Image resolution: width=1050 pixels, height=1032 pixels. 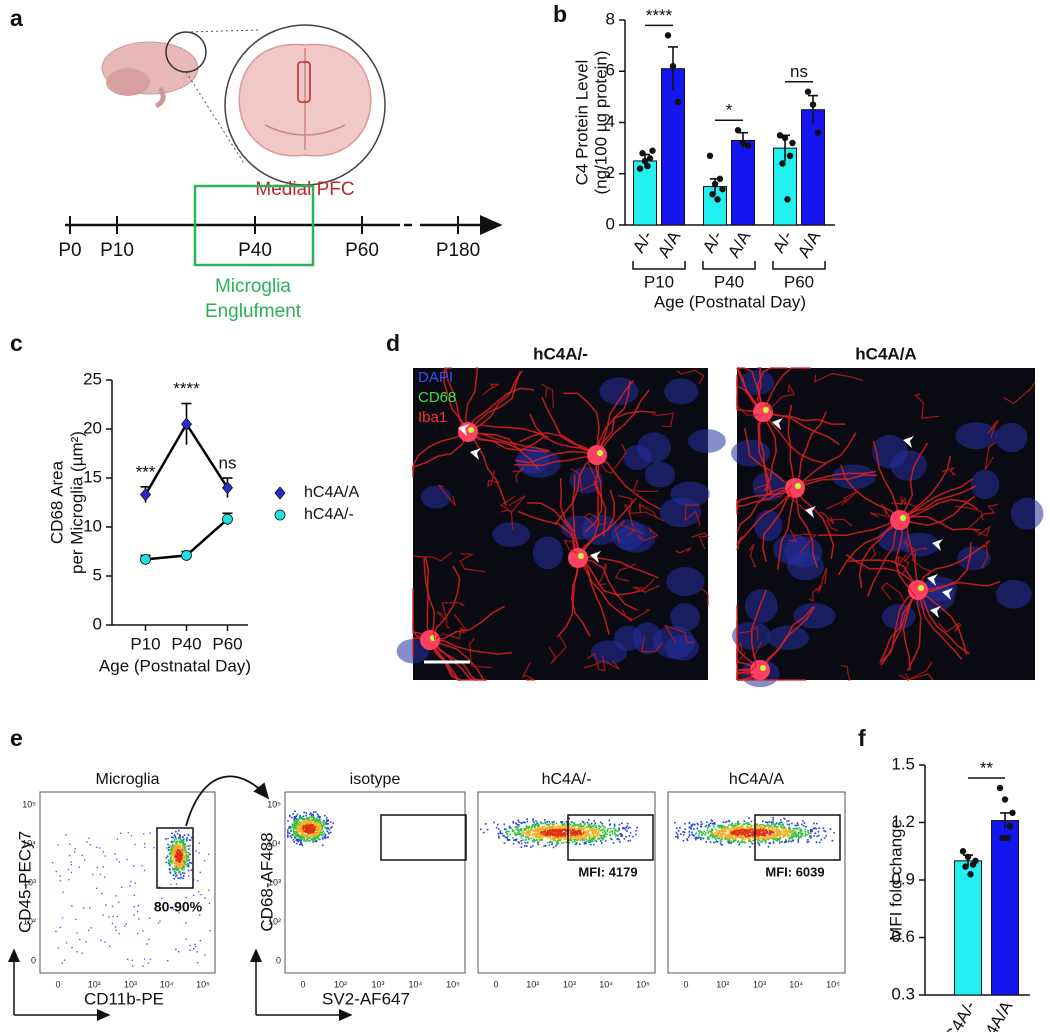 What do you see at coordinates (799, 265) in the screenshot?
I see `group-bracket` at bounding box center [799, 265].